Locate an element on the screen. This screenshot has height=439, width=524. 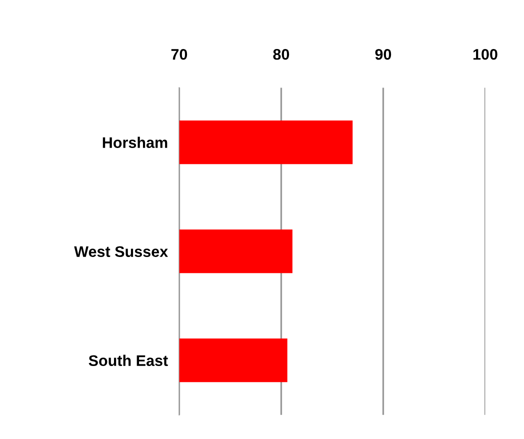
x-tick-label: 100 is located at coordinates (485, 54).